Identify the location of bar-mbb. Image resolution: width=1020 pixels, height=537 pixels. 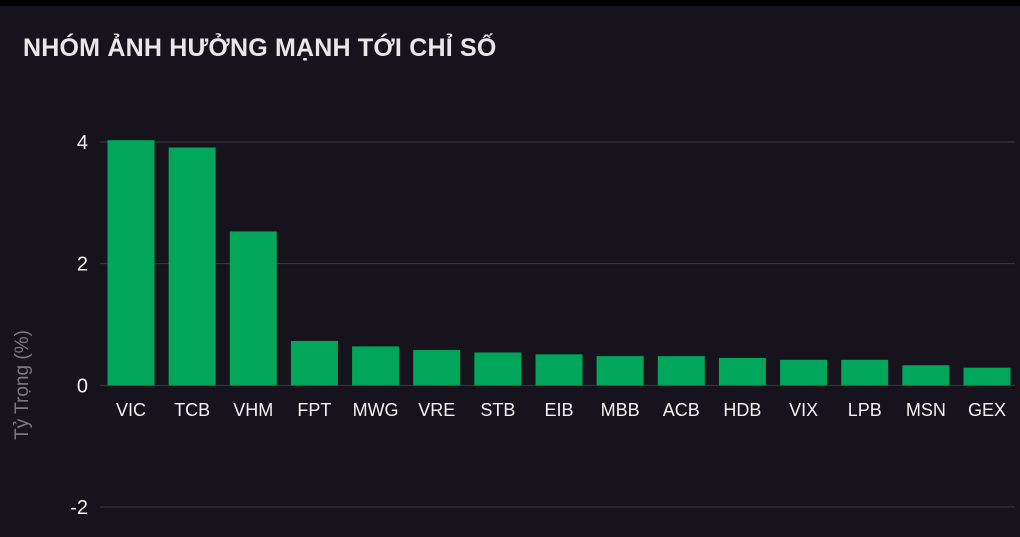
(620, 371).